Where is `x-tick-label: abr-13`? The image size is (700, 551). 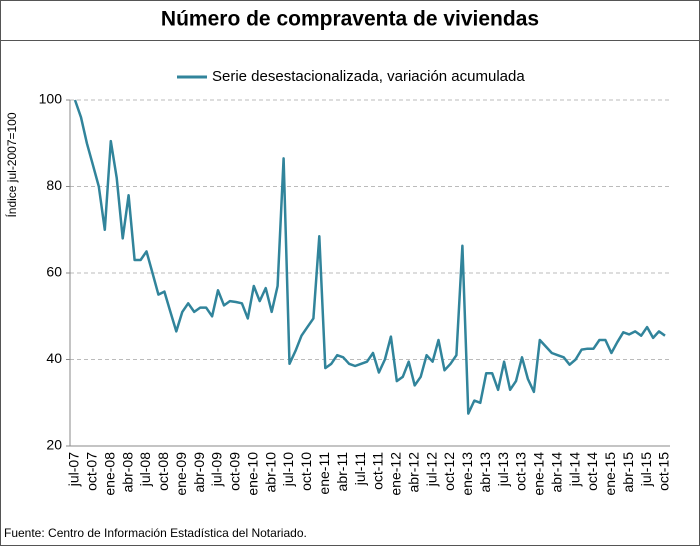 x-tick-label: abr-13 is located at coordinates (485, 472).